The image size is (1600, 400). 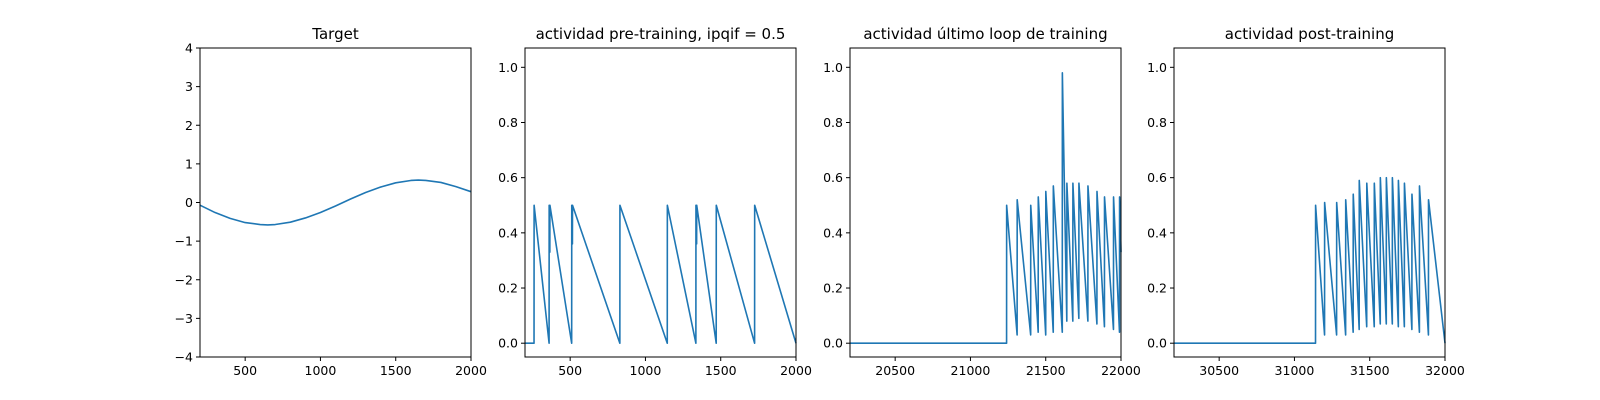 I want to click on x-tick-label: 31000, so click(x=1295, y=370).